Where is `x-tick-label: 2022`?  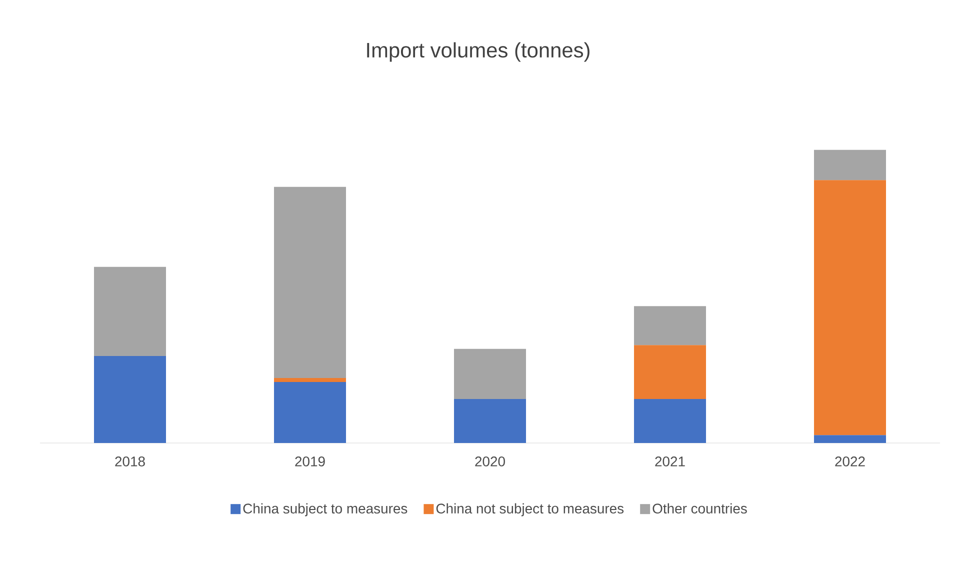
x-tick-label: 2022 is located at coordinates (850, 461).